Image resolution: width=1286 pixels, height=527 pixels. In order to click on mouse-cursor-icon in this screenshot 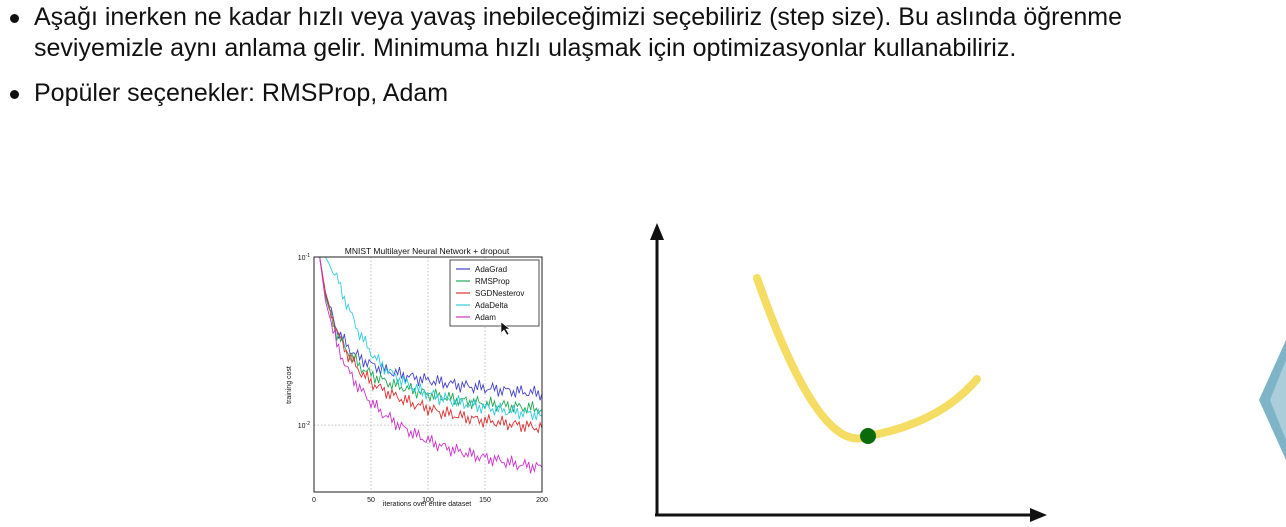, I will do `click(505, 328)`.